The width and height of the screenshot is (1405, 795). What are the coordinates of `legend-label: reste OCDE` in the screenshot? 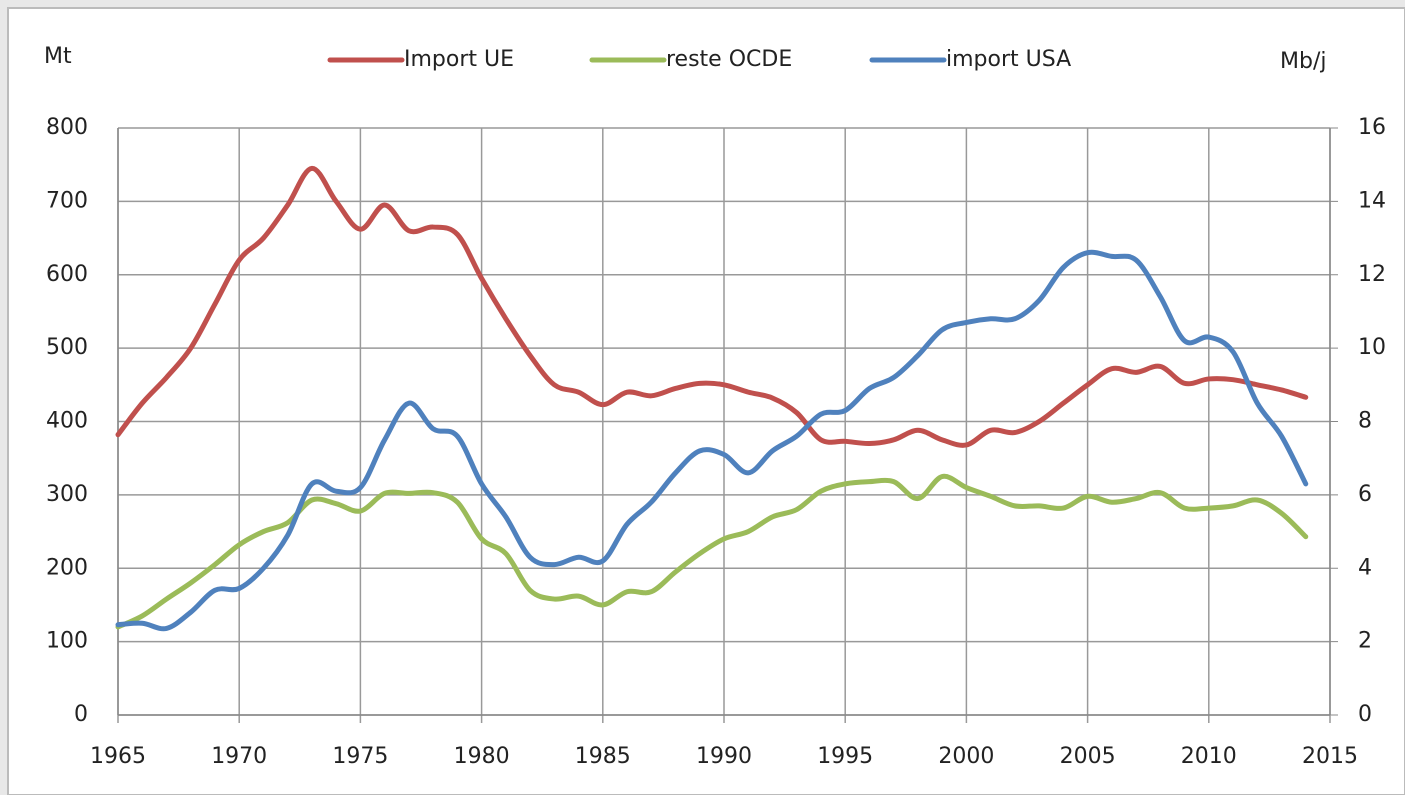 It's located at (729, 59).